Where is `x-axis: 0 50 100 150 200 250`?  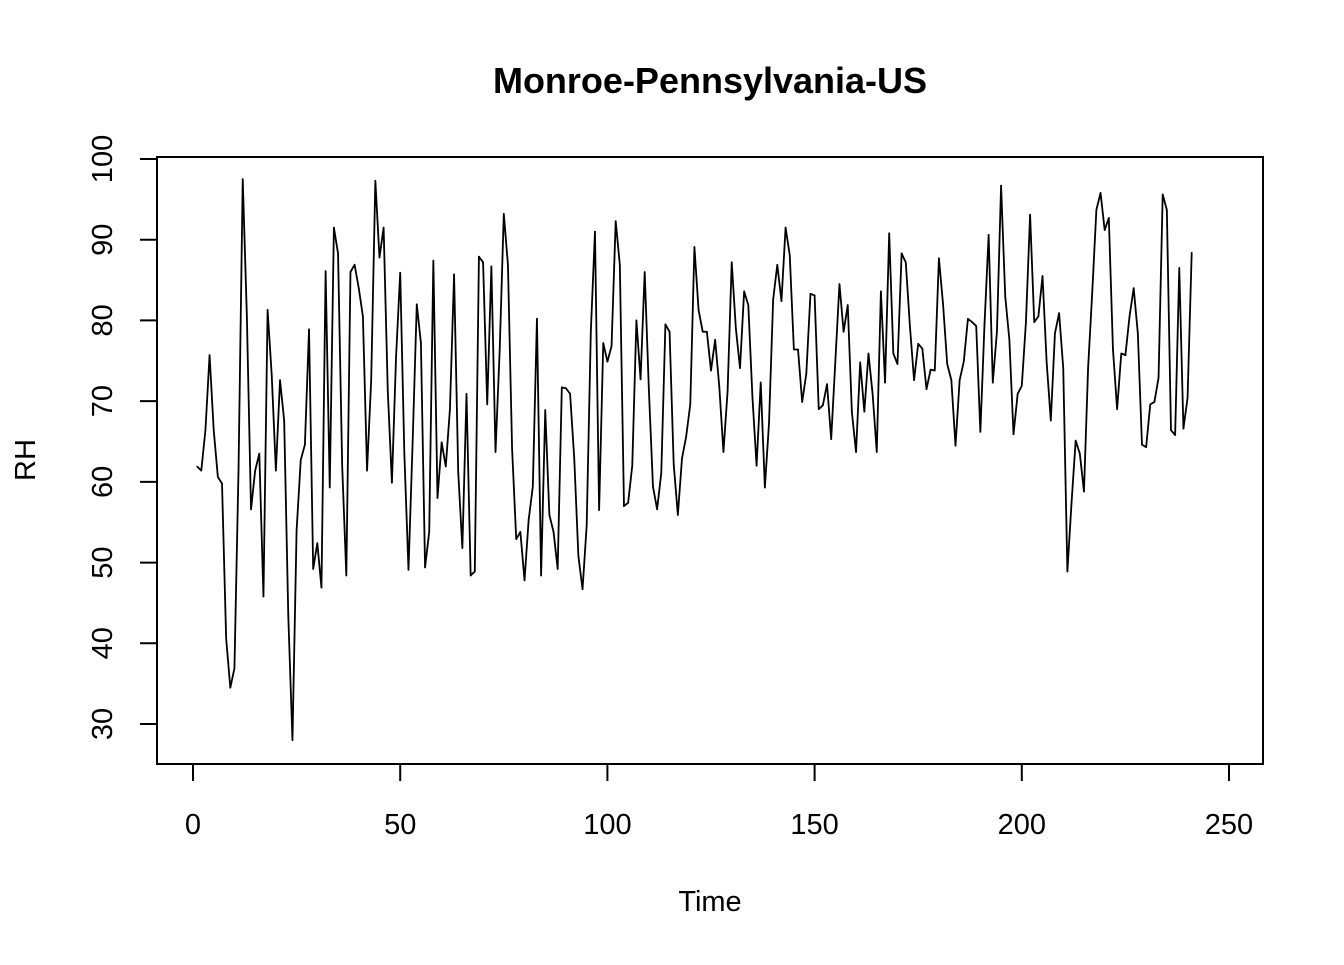
x-axis: 0 50 100 150 200 250 is located at coordinates (719, 802).